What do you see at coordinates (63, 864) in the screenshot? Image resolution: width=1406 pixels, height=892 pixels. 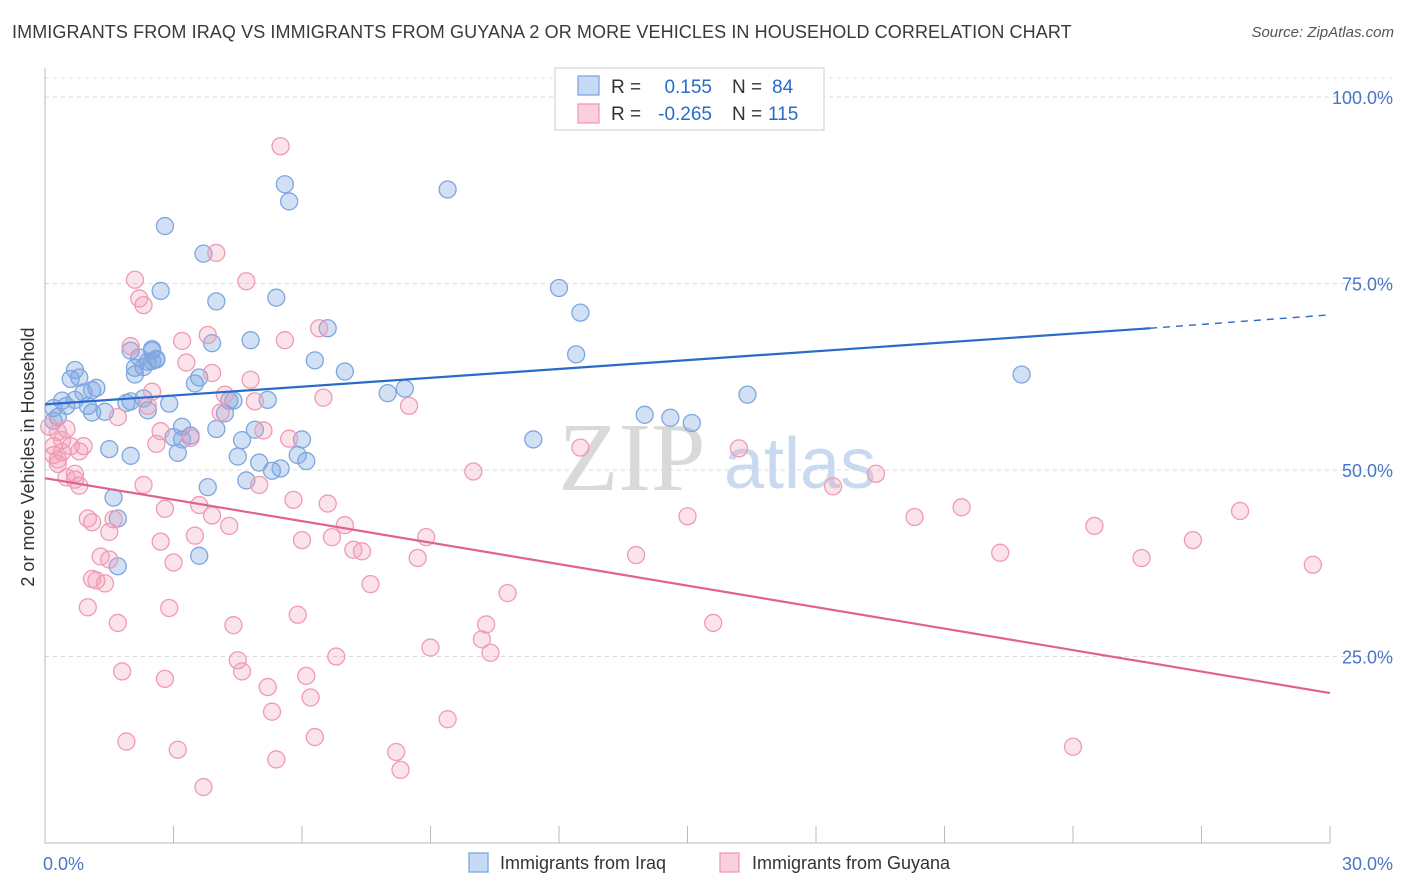 I see `x-tick-label-0: 0.0%` at bounding box center [63, 864].